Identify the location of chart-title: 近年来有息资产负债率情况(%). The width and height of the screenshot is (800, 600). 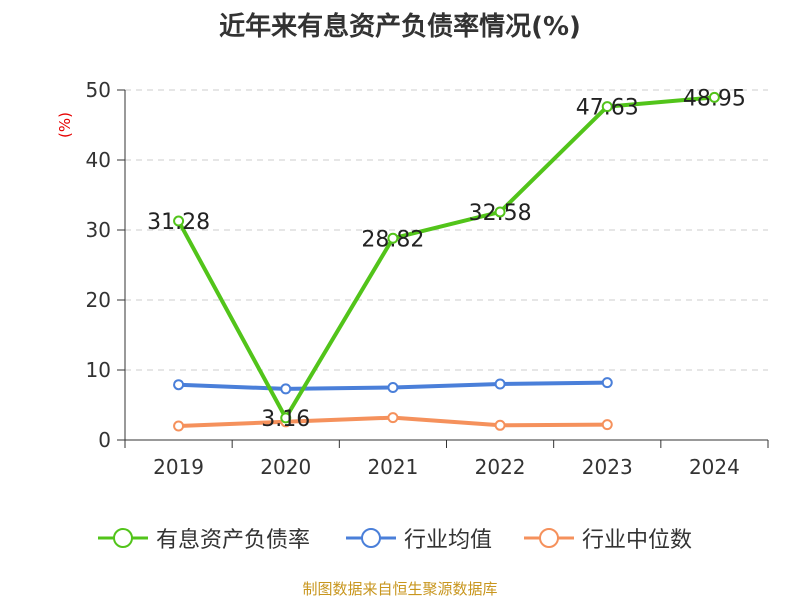
(400, 27).